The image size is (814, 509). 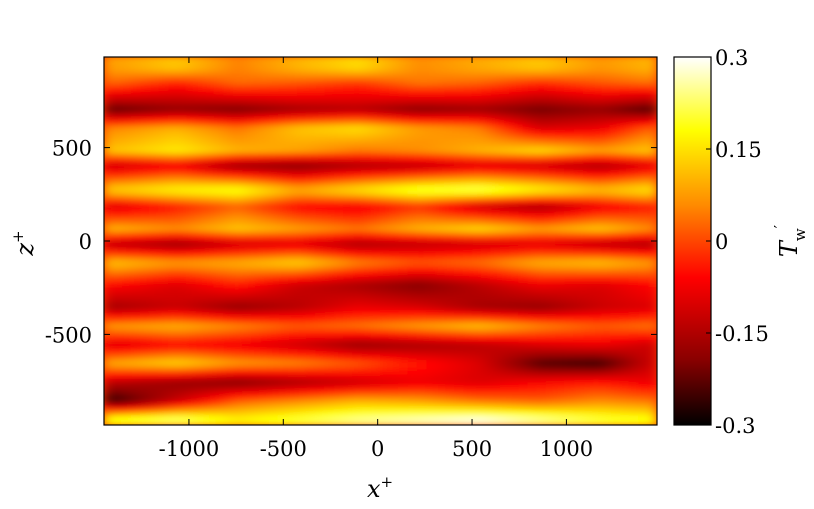 What do you see at coordinates (735, 426) in the screenshot?
I see `colorbar-tick-label: -0.3` at bounding box center [735, 426].